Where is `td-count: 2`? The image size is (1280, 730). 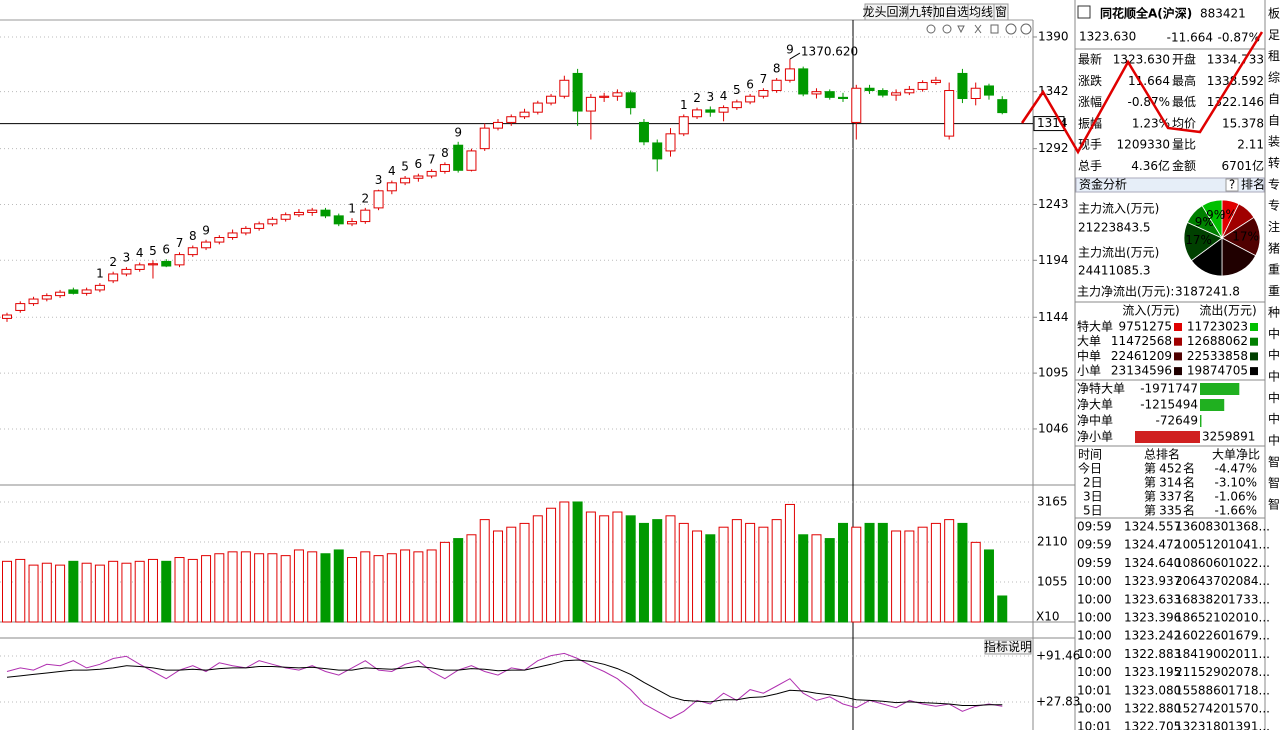 td-count: 2 is located at coordinates (365, 198).